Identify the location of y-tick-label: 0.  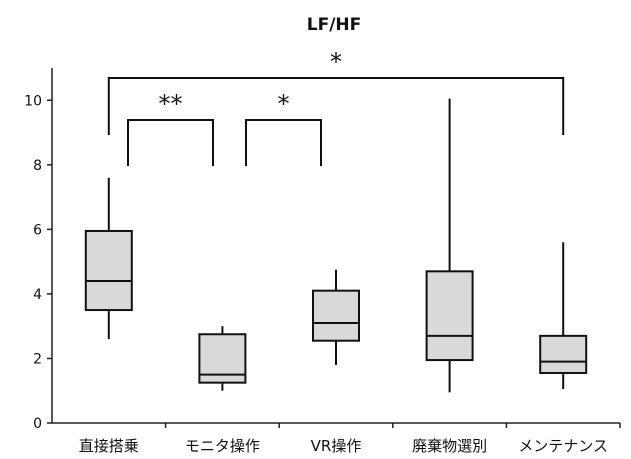
(37, 424).